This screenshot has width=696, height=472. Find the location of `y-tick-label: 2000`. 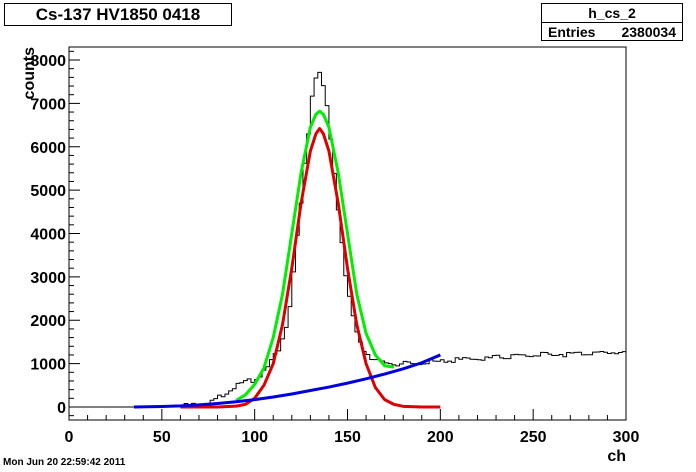

y-tick-label: 2000 is located at coordinates (48, 321).